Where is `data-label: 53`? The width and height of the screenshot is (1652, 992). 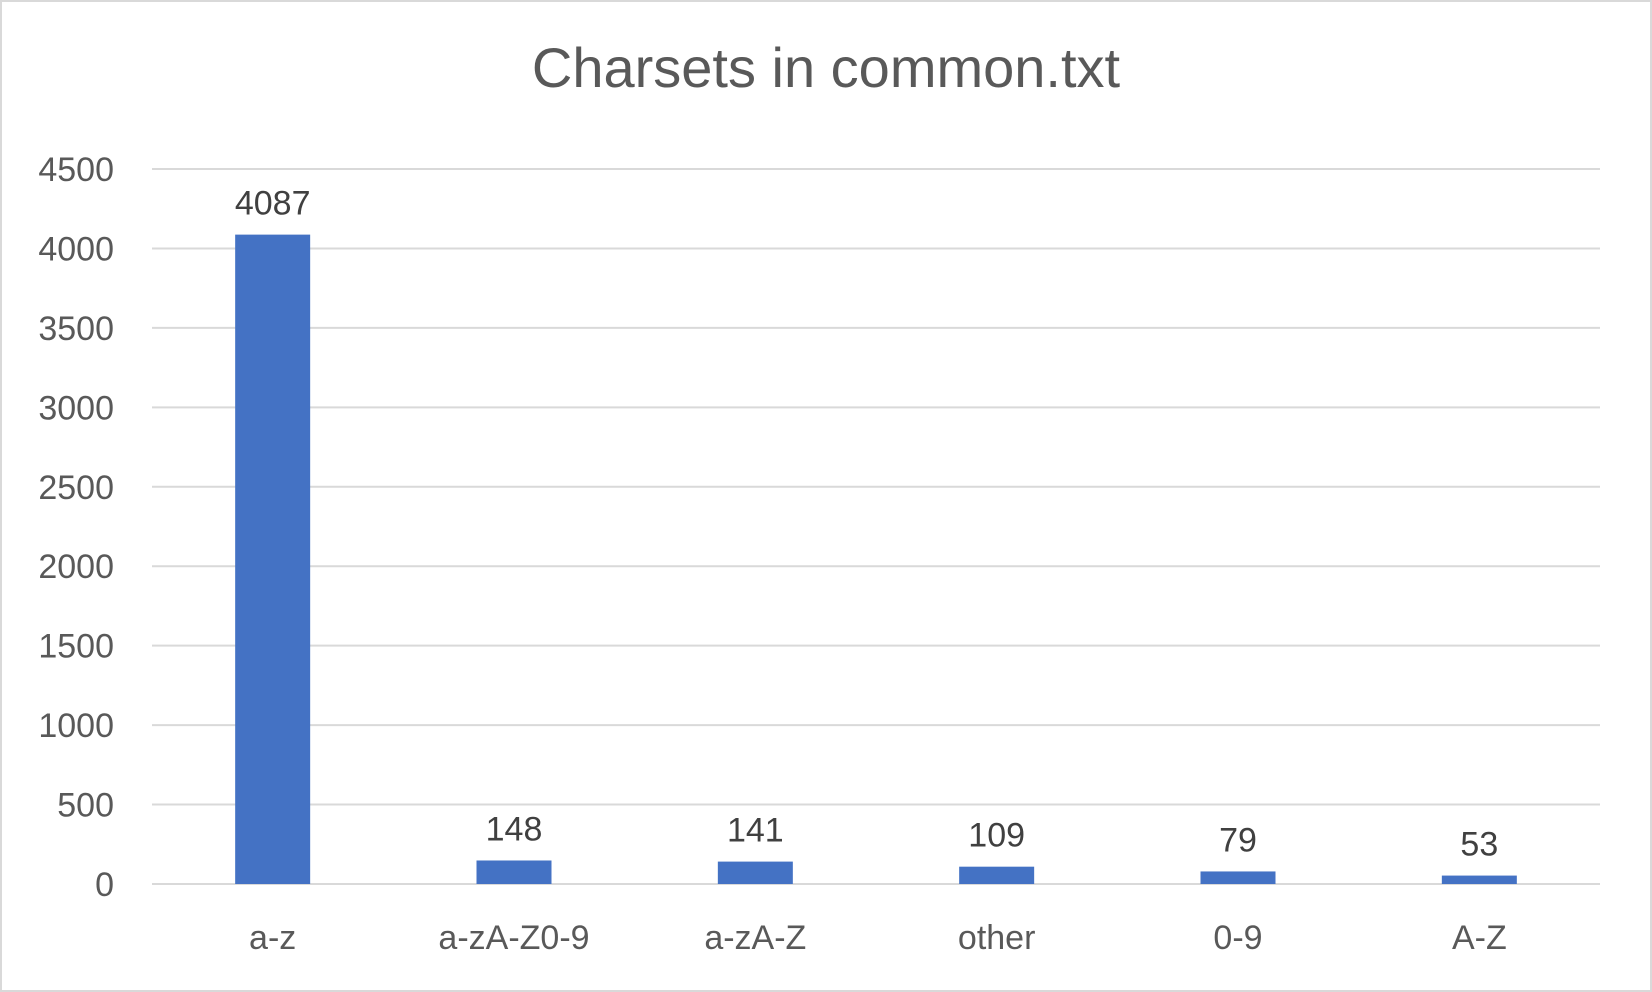 data-label: 53 is located at coordinates (1479, 845).